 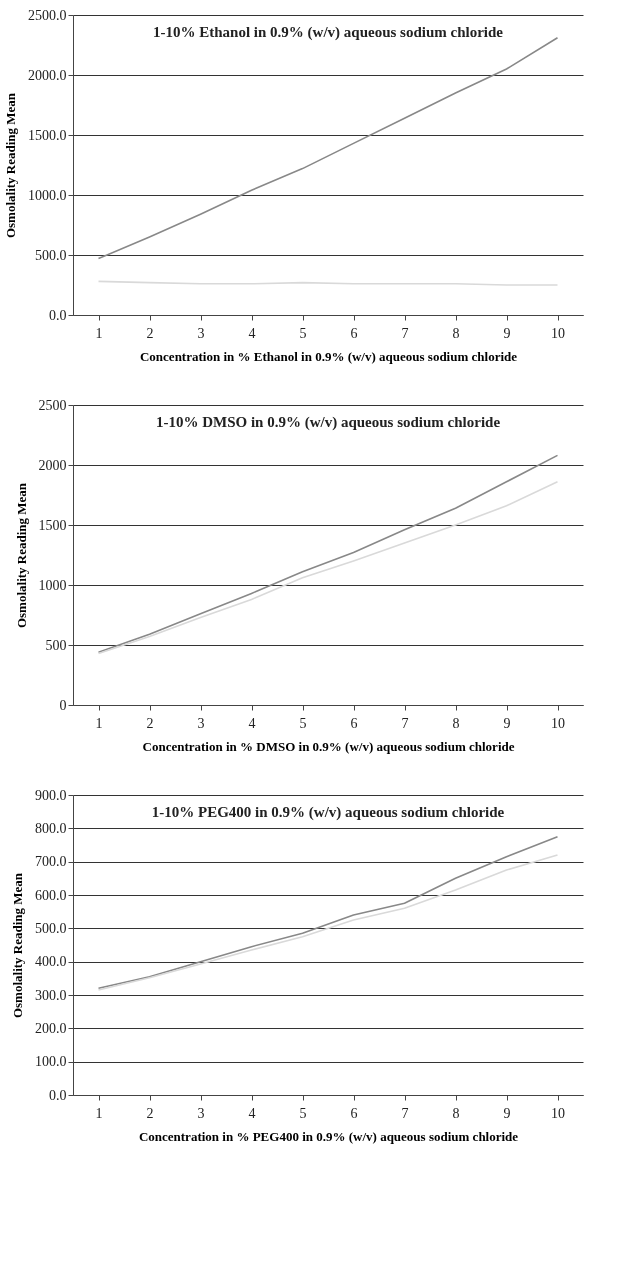 I want to click on y-tick-label: 600.0, so click(x=51, y=895).